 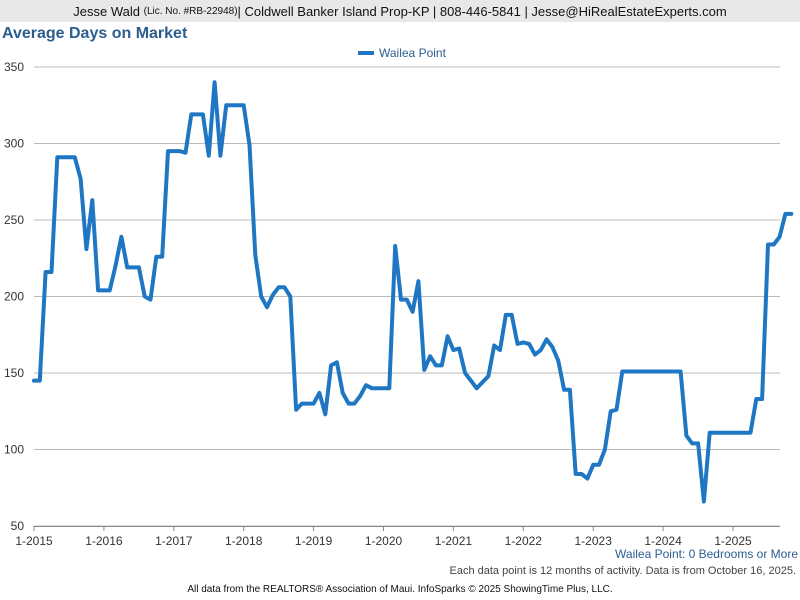 What do you see at coordinates (174, 541) in the screenshot?
I see `x-tick-label: 1-2017` at bounding box center [174, 541].